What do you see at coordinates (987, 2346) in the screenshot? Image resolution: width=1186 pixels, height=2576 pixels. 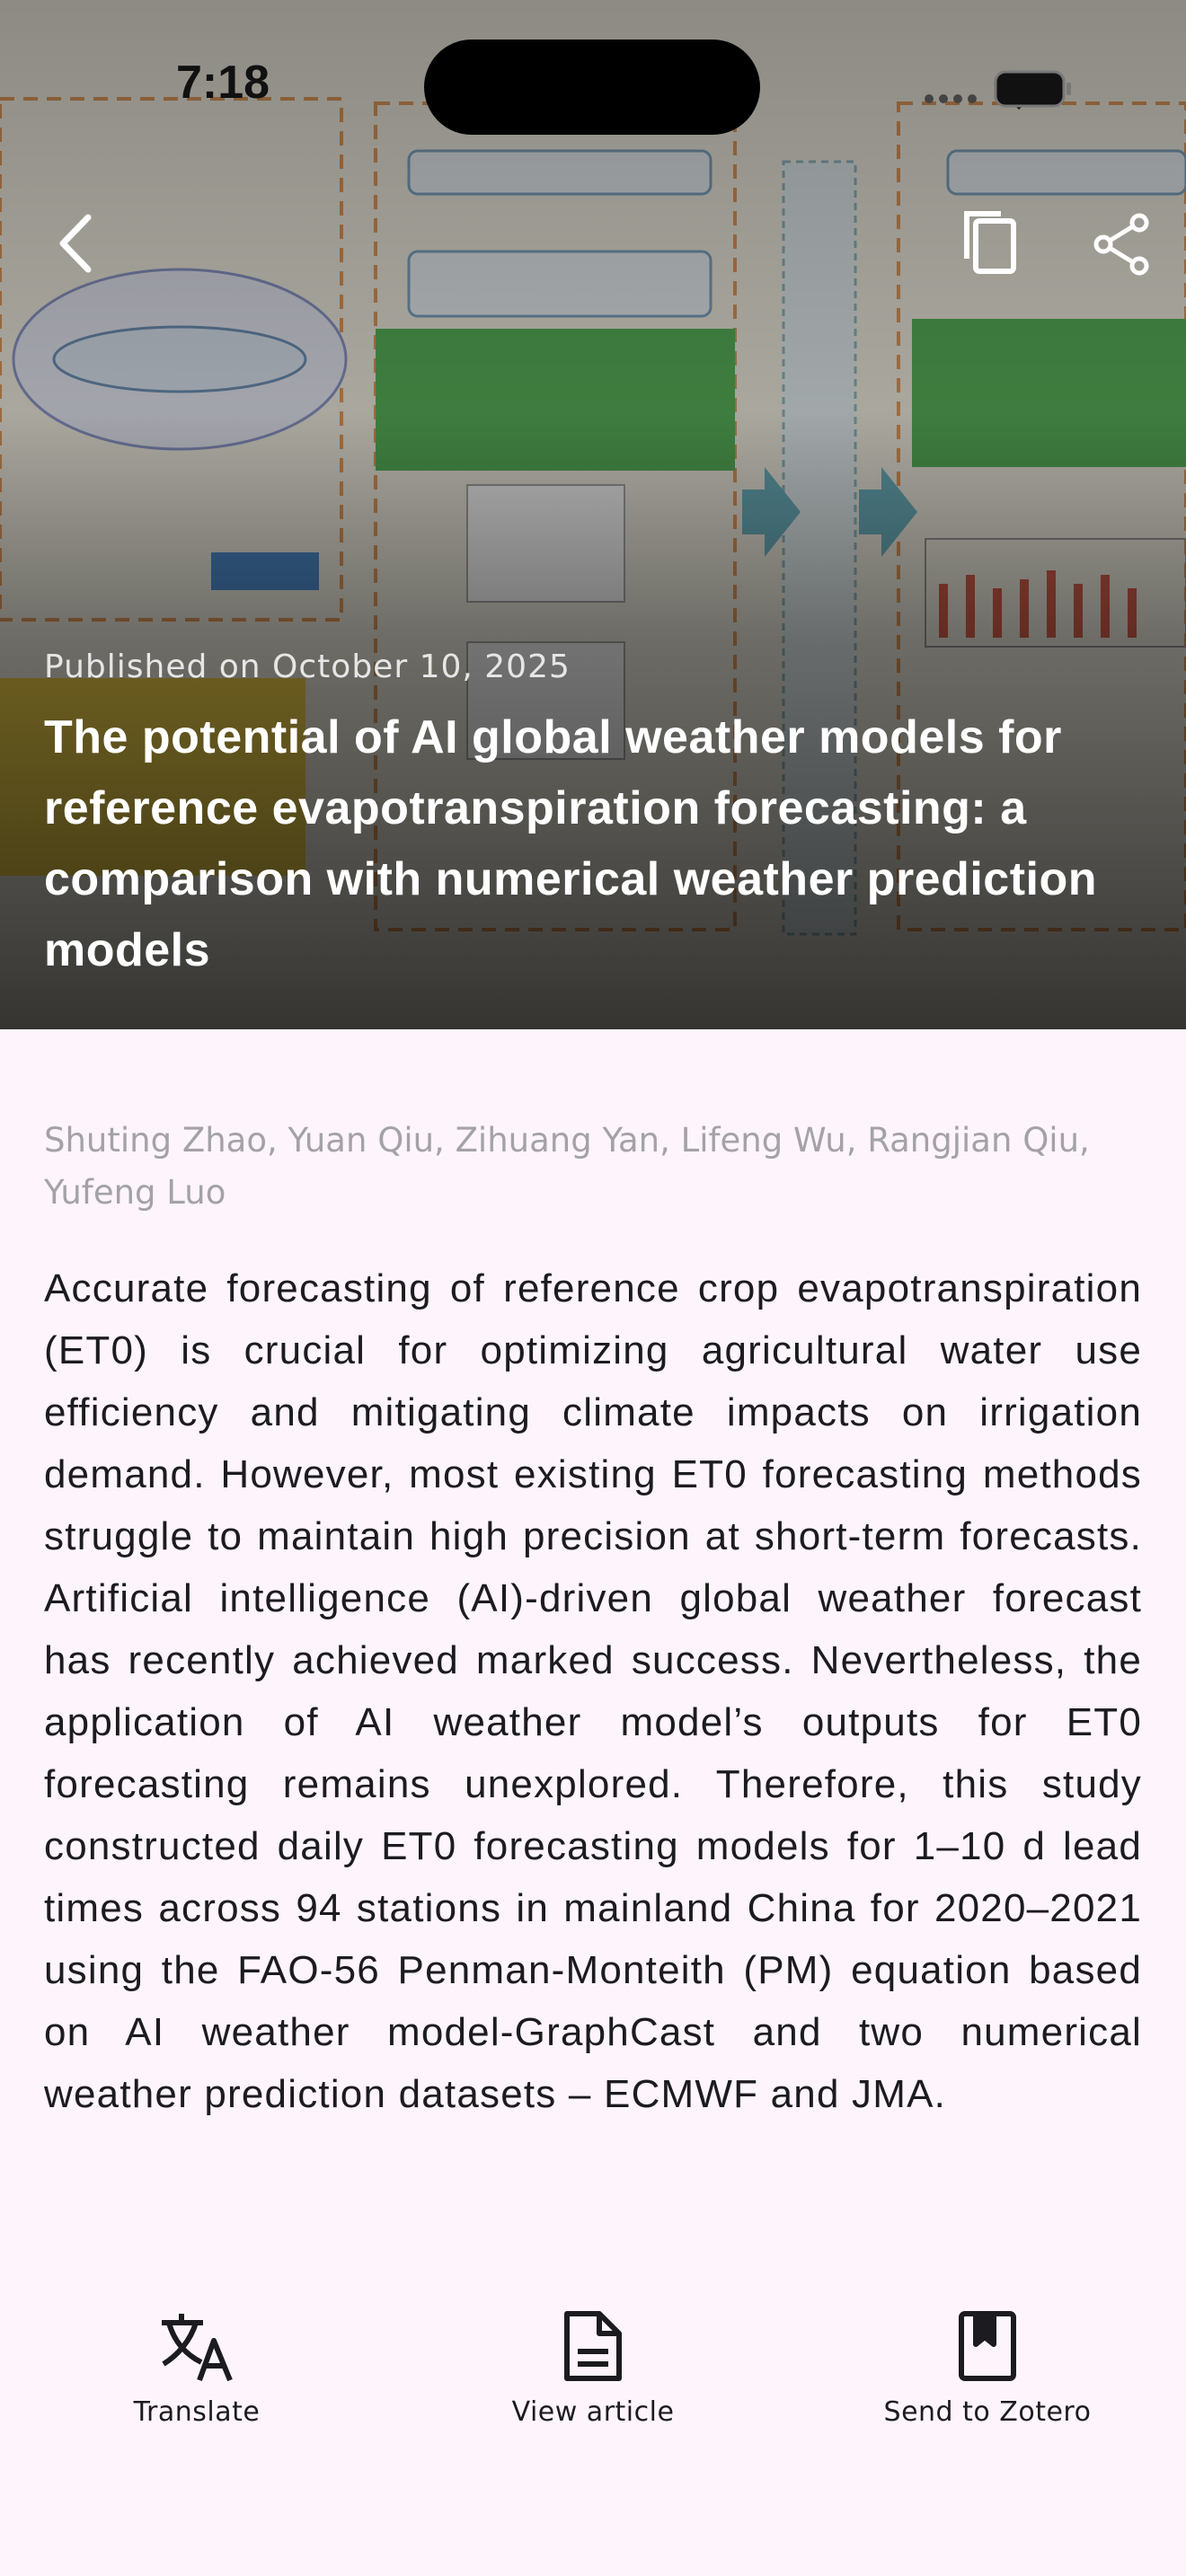 I see `book-icon` at bounding box center [987, 2346].